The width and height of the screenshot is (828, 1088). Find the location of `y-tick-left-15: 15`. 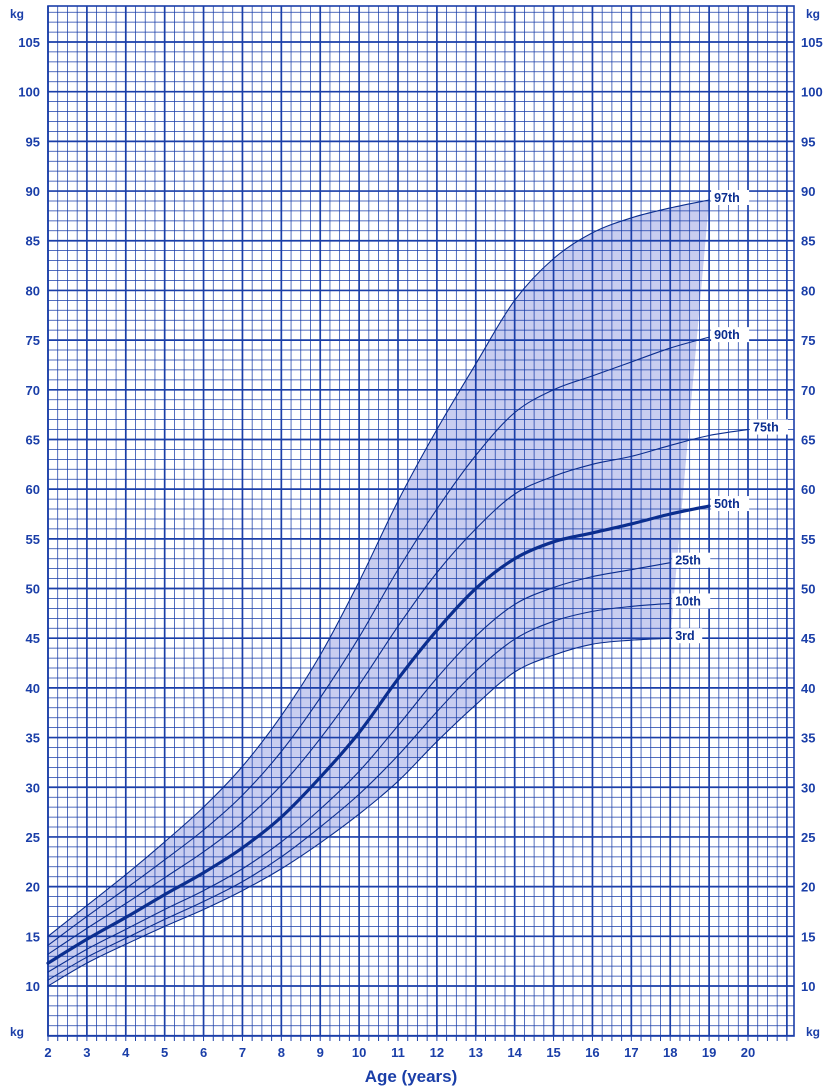

y-tick-left-15: 15 is located at coordinates (33, 936).